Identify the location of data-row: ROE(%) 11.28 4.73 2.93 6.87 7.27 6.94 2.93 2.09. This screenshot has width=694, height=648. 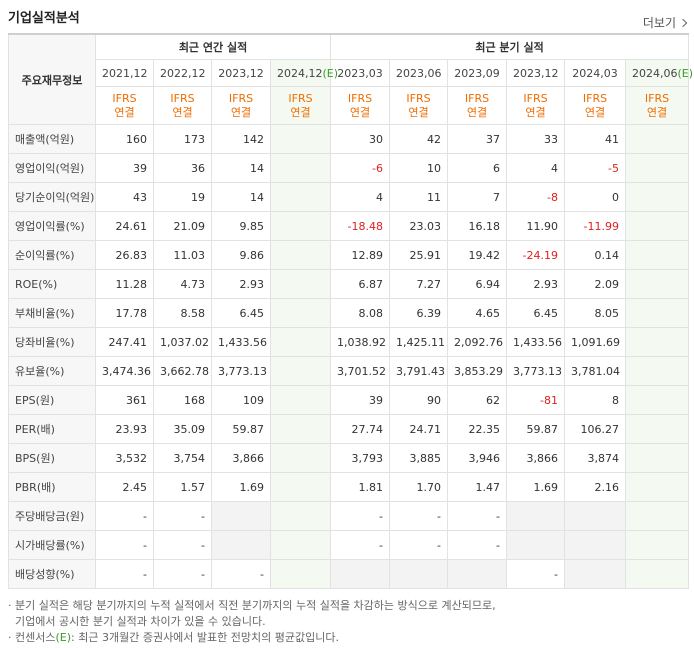
(349, 284).